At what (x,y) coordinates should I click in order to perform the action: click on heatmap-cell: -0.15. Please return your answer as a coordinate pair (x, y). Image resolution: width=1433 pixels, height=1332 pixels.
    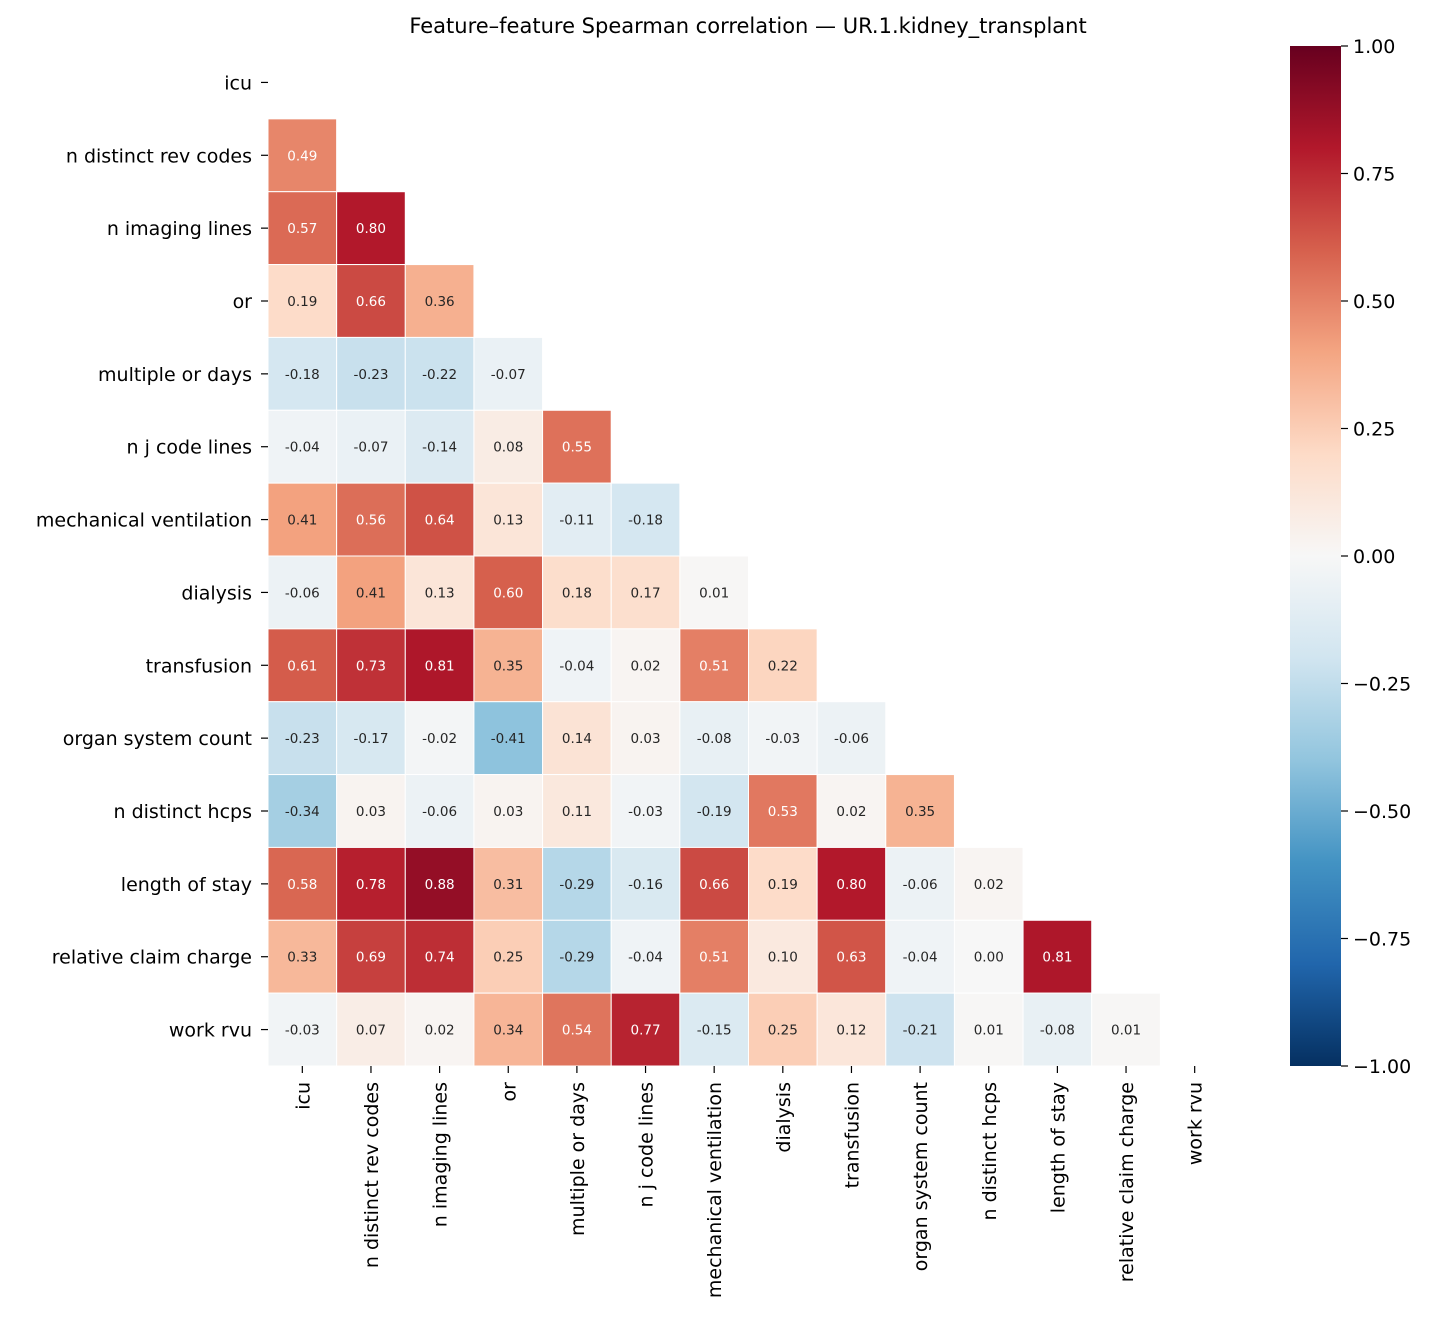
    Looking at the image, I should click on (714, 1029).